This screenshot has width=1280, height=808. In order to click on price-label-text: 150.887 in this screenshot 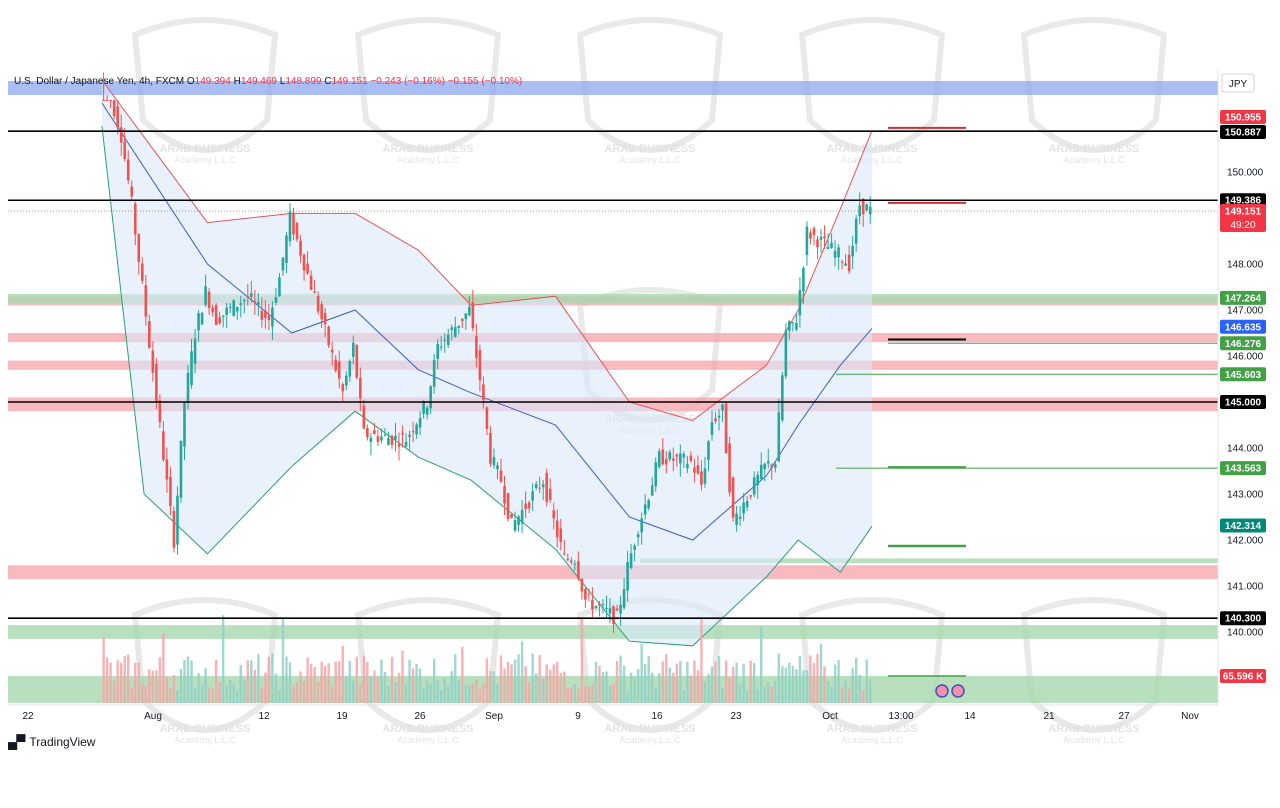, I will do `click(1243, 133)`.